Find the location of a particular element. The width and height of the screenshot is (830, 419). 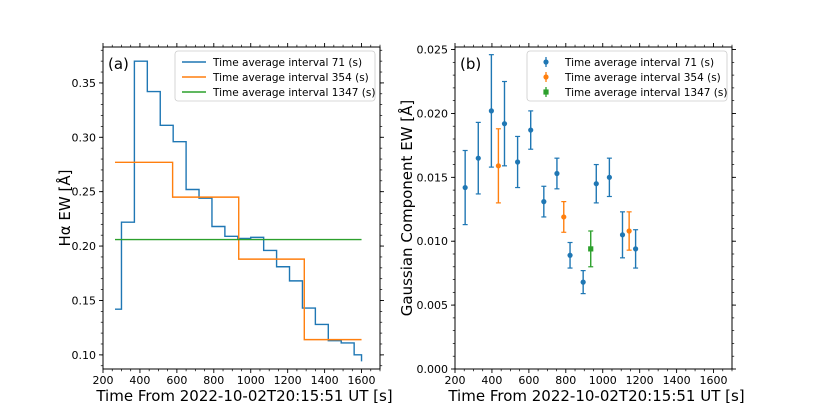

panel-label: (b) is located at coordinates (470, 64).